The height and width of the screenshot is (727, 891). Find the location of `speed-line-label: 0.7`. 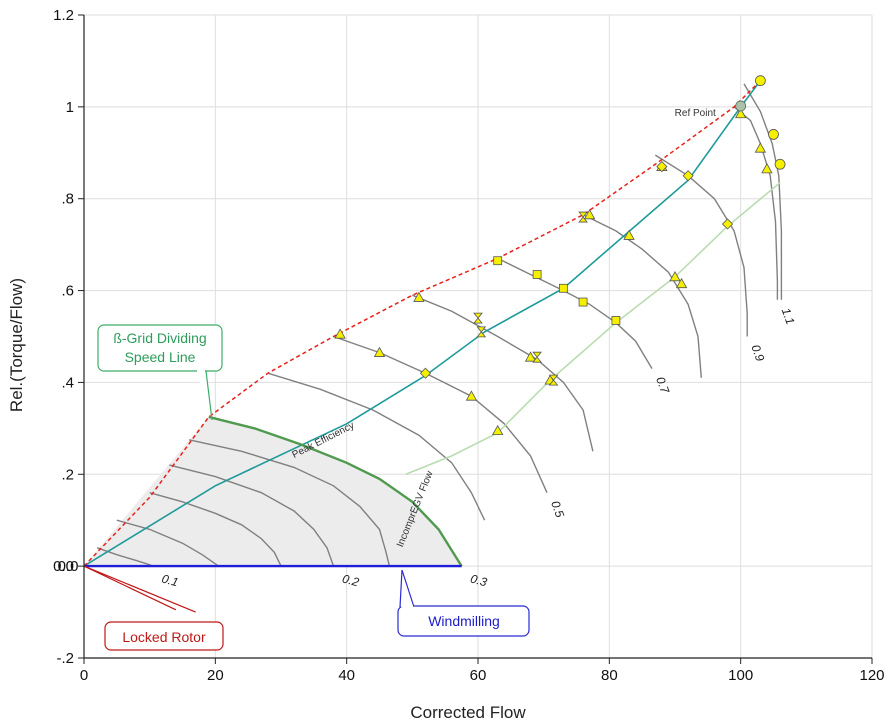

speed-line-label: 0.7 is located at coordinates (662, 386).